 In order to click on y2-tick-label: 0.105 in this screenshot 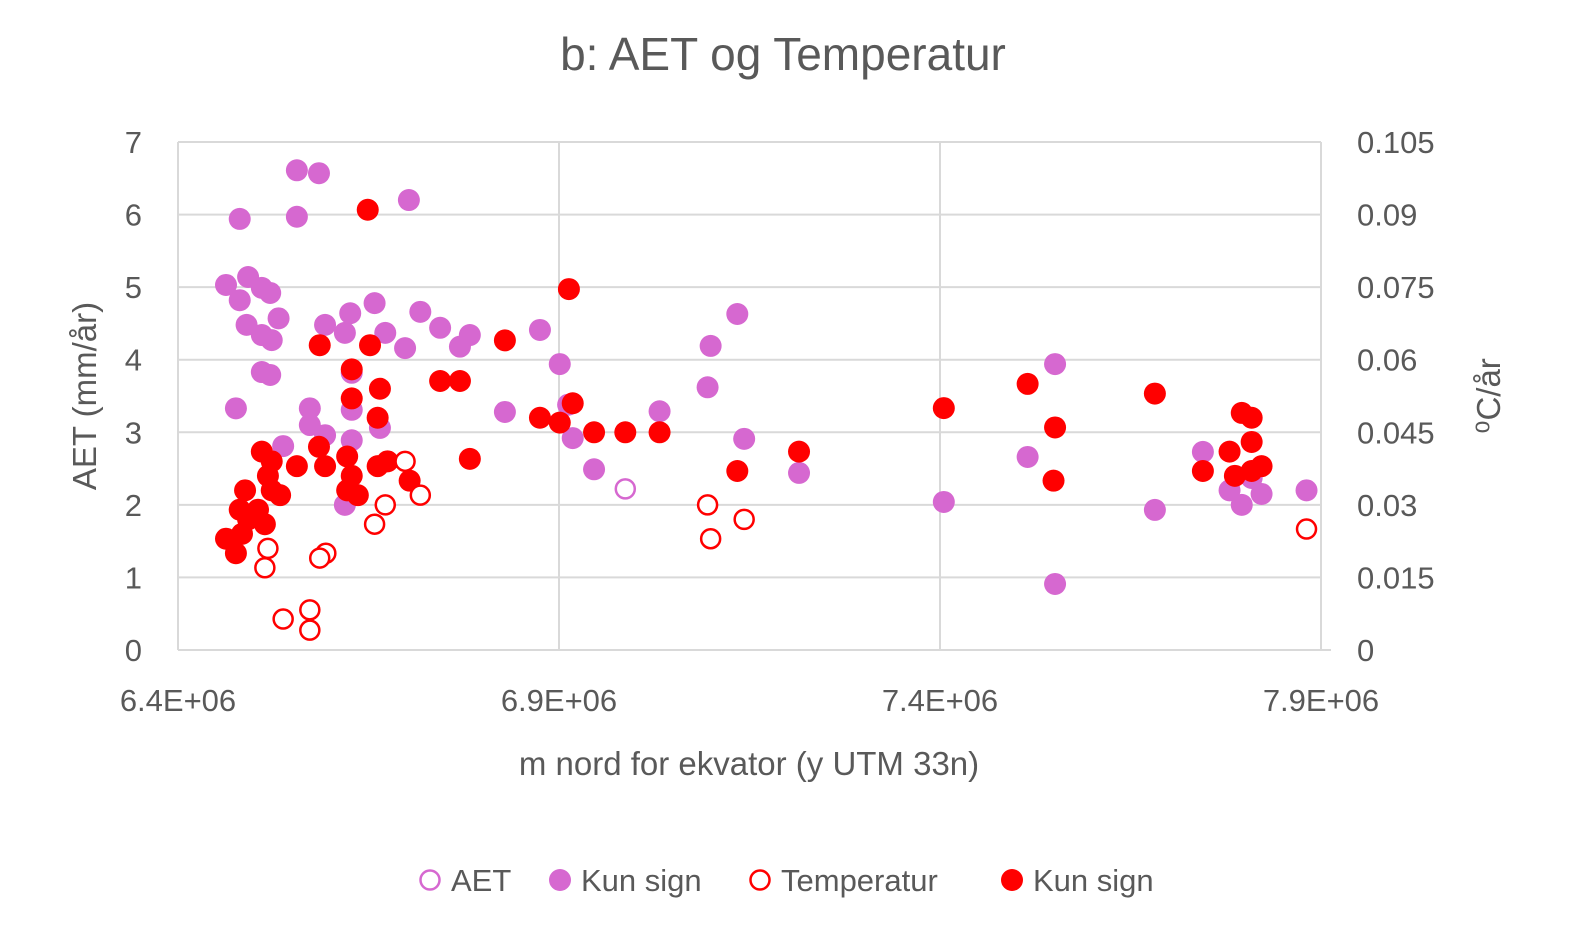, I will do `click(1396, 142)`.